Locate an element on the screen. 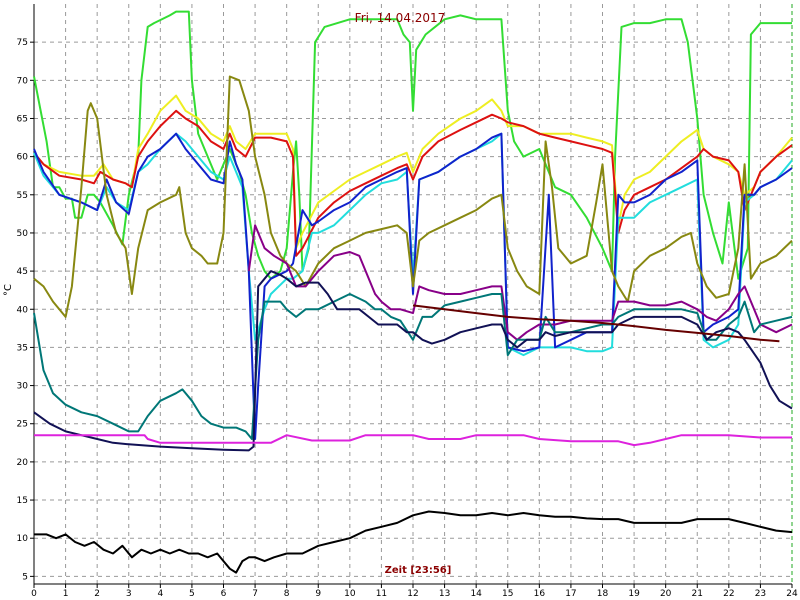 The height and width of the screenshot is (600, 800). y-tick-labels: 5 10 15 20 25 30 35 40 45 50 55 60 65 70 75 is located at coordinates (23, 310).